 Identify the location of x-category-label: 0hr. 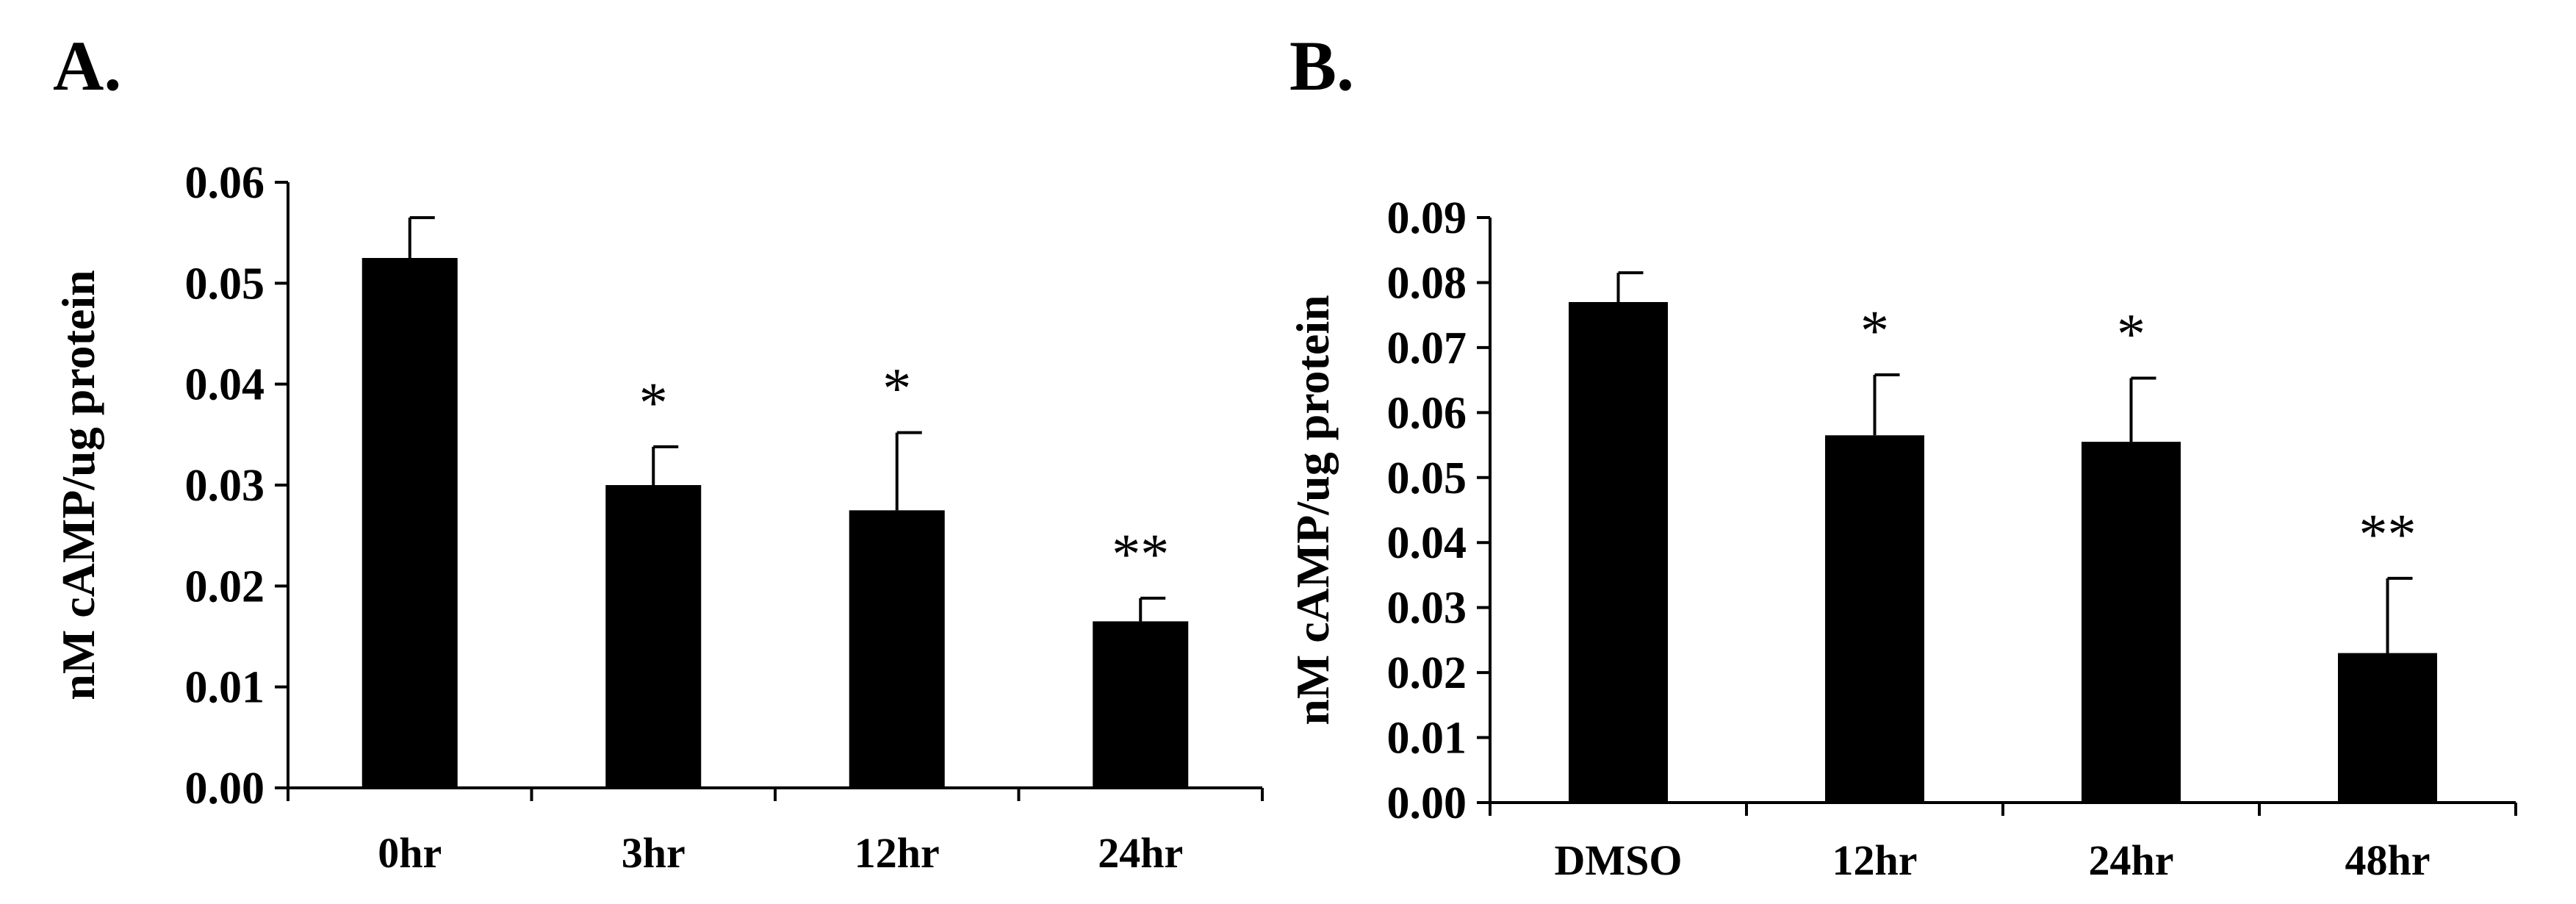
(410, 853).